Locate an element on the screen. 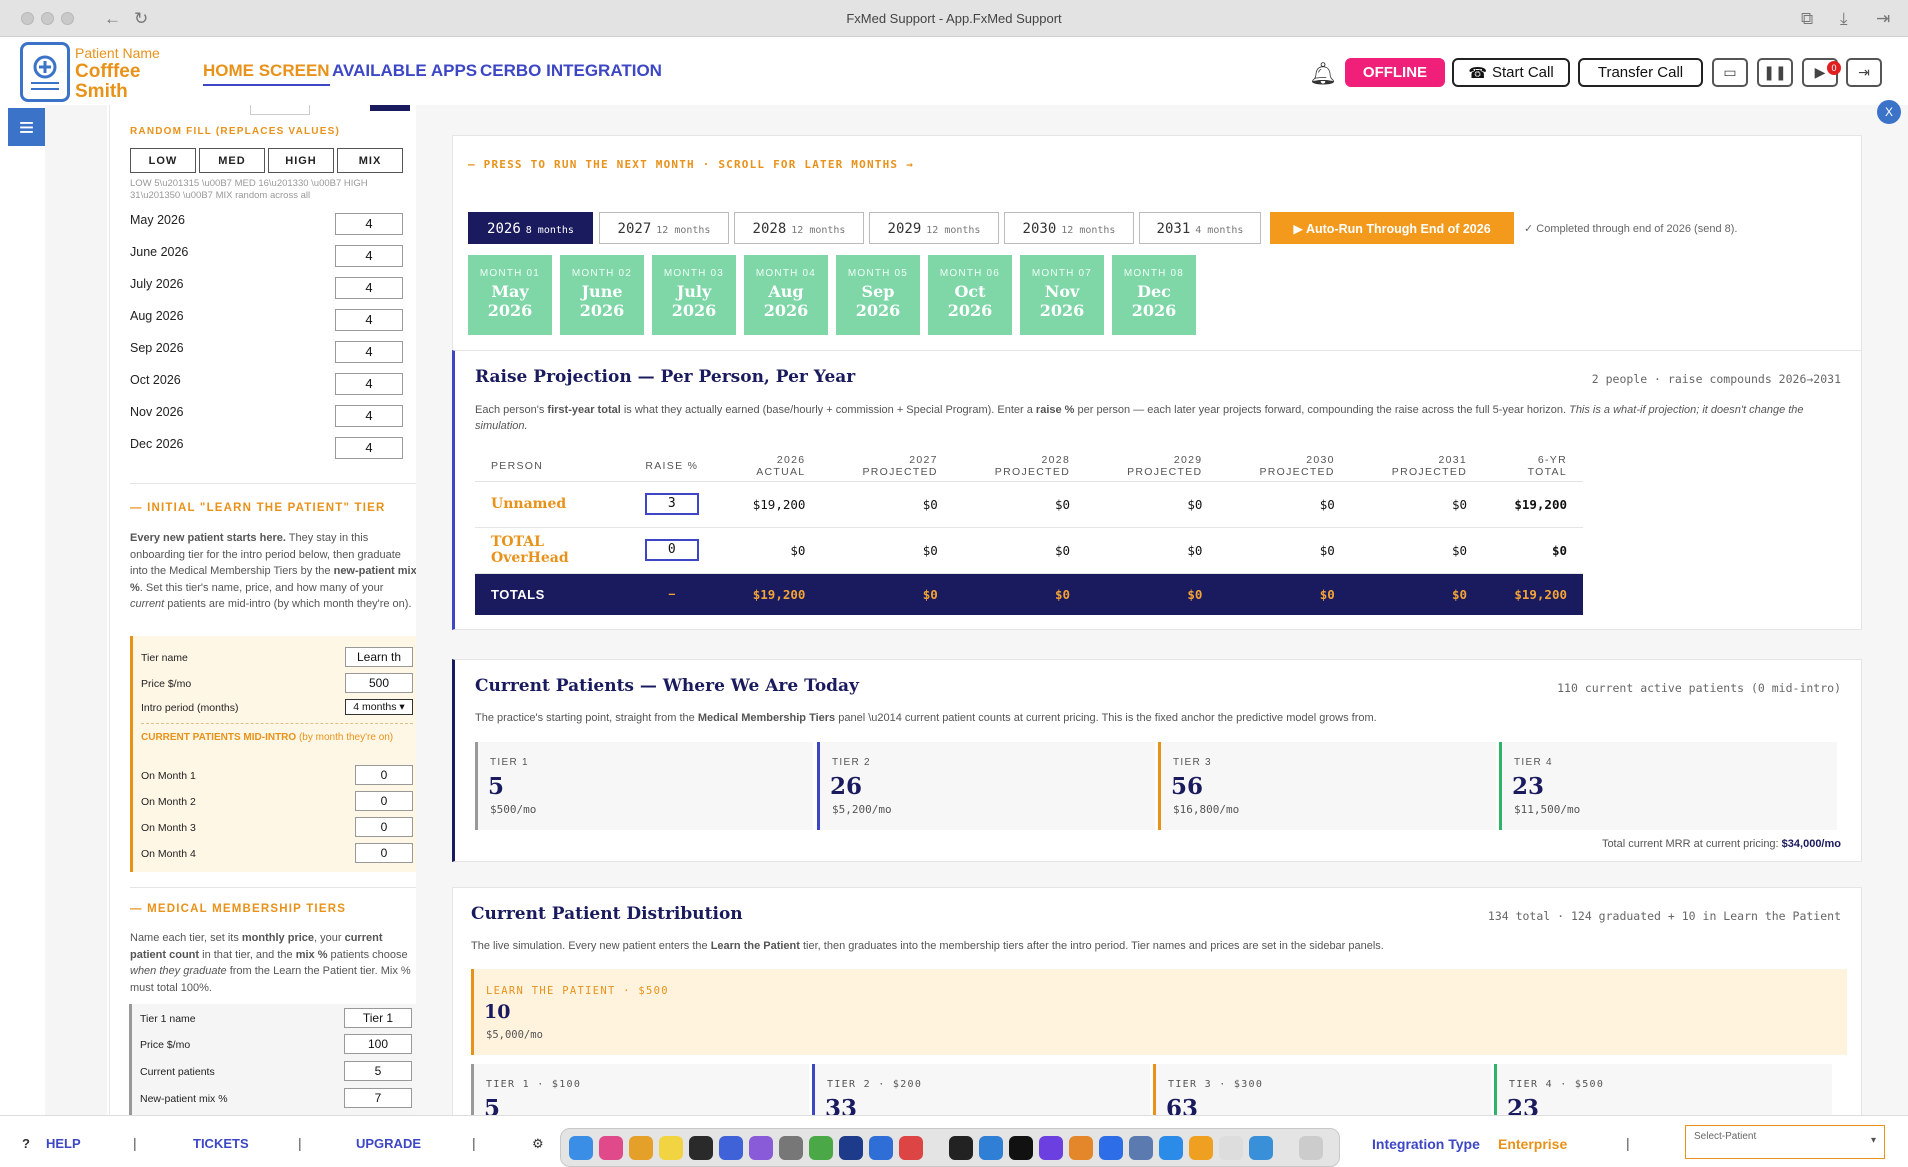 The height and width of the screenshot is (1167, 1908). gear-icon: ⚙ is located at coordinates (538, 1143).